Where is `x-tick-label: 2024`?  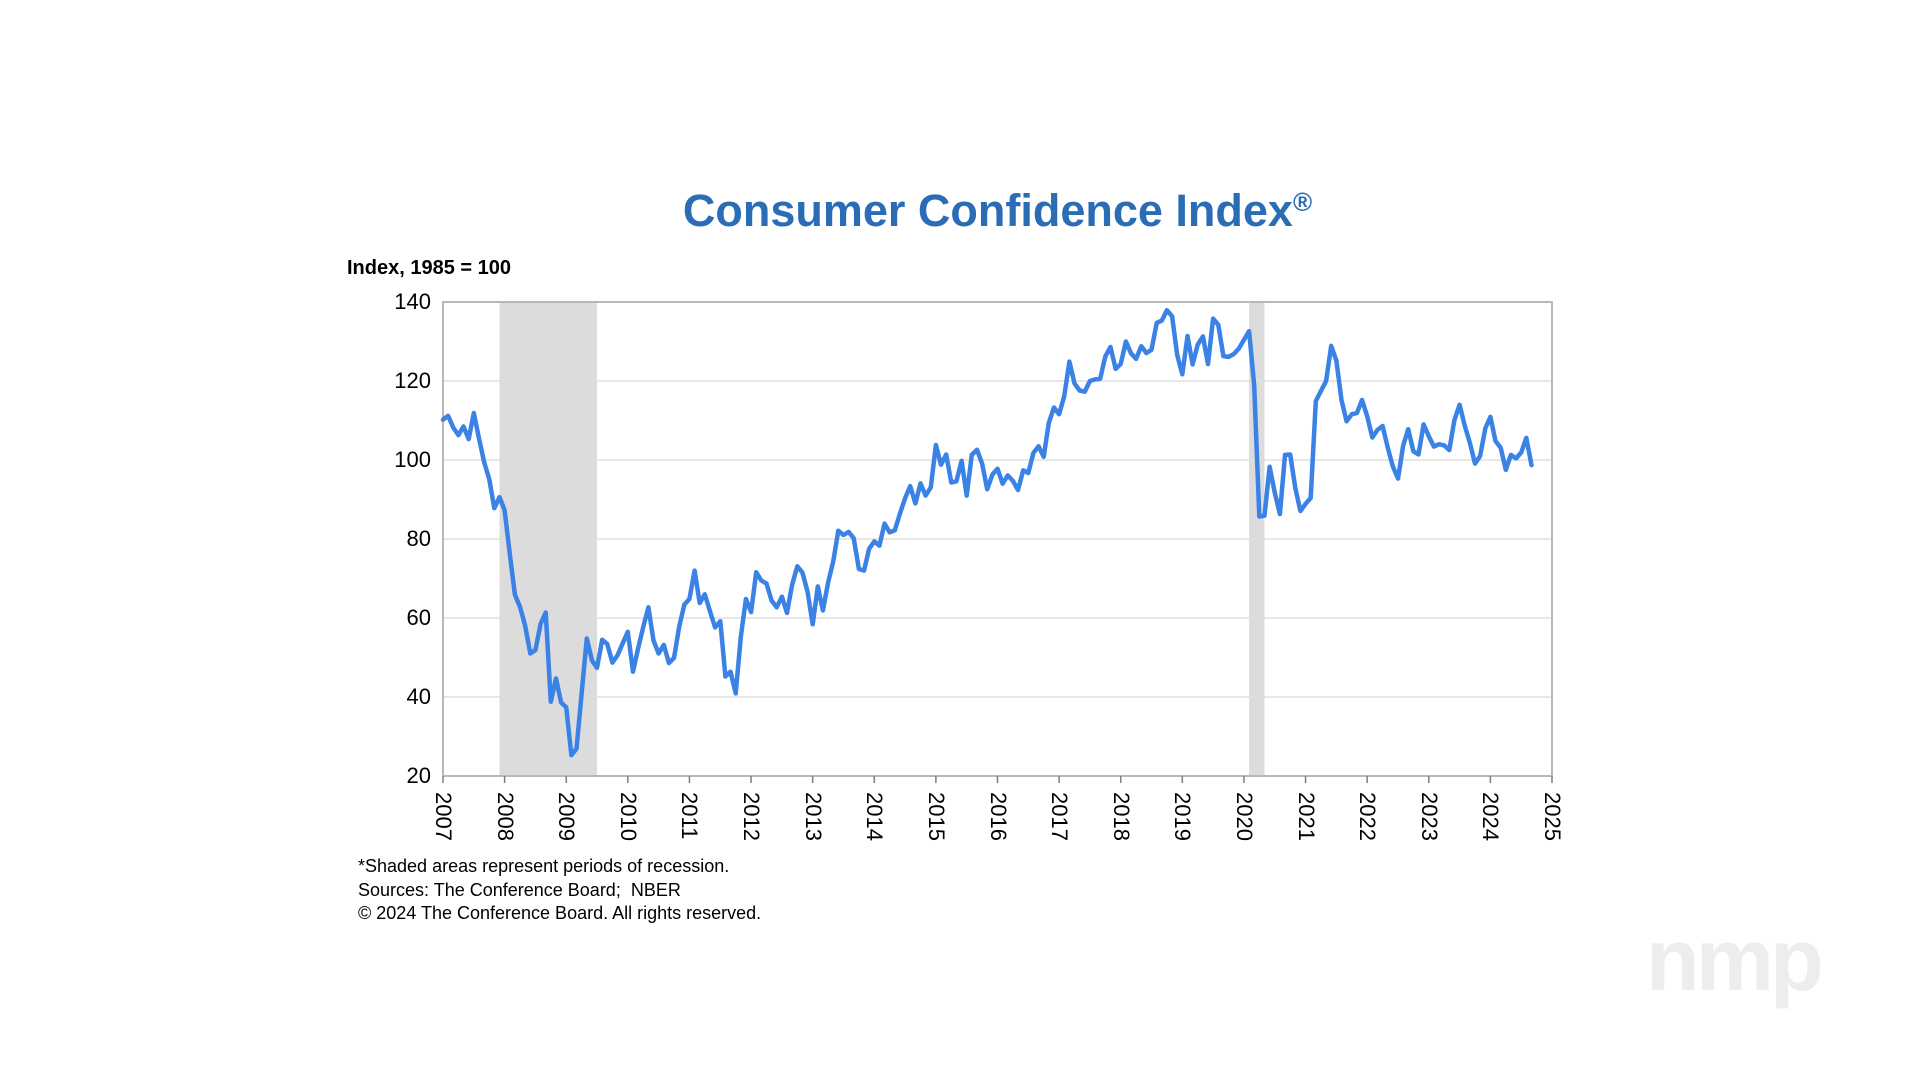
x-tick-label: 2024 is located at coordinates (1491, 816).